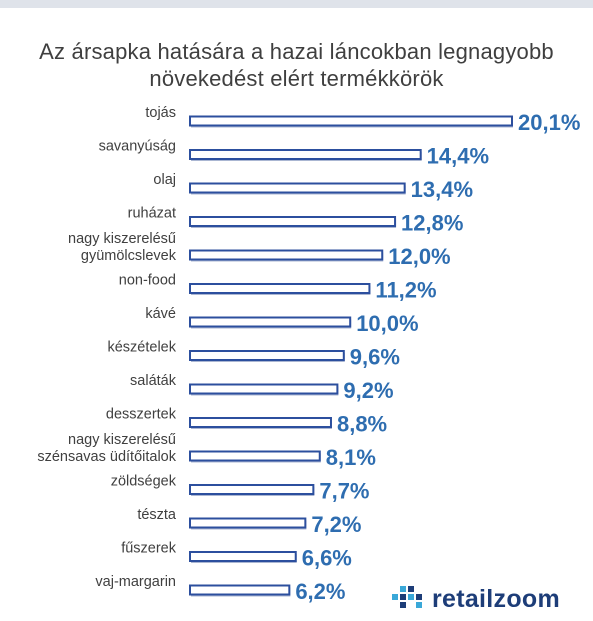 The height and width of the screenshot is (621, 593). I want to click on value-label: 10,0%, so click(387, 323).